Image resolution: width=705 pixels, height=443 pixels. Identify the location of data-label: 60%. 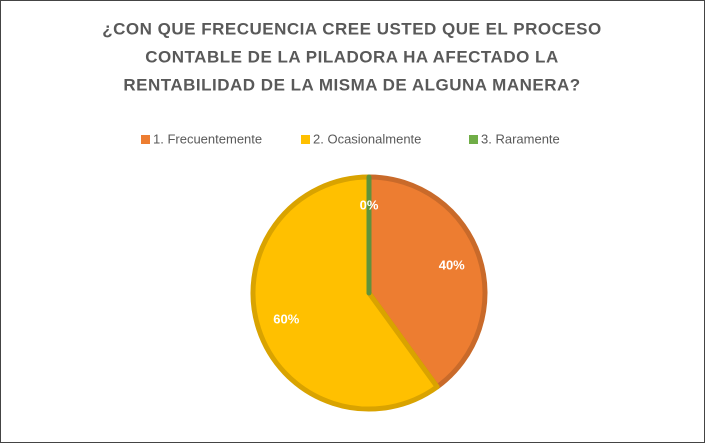
(286, 318).